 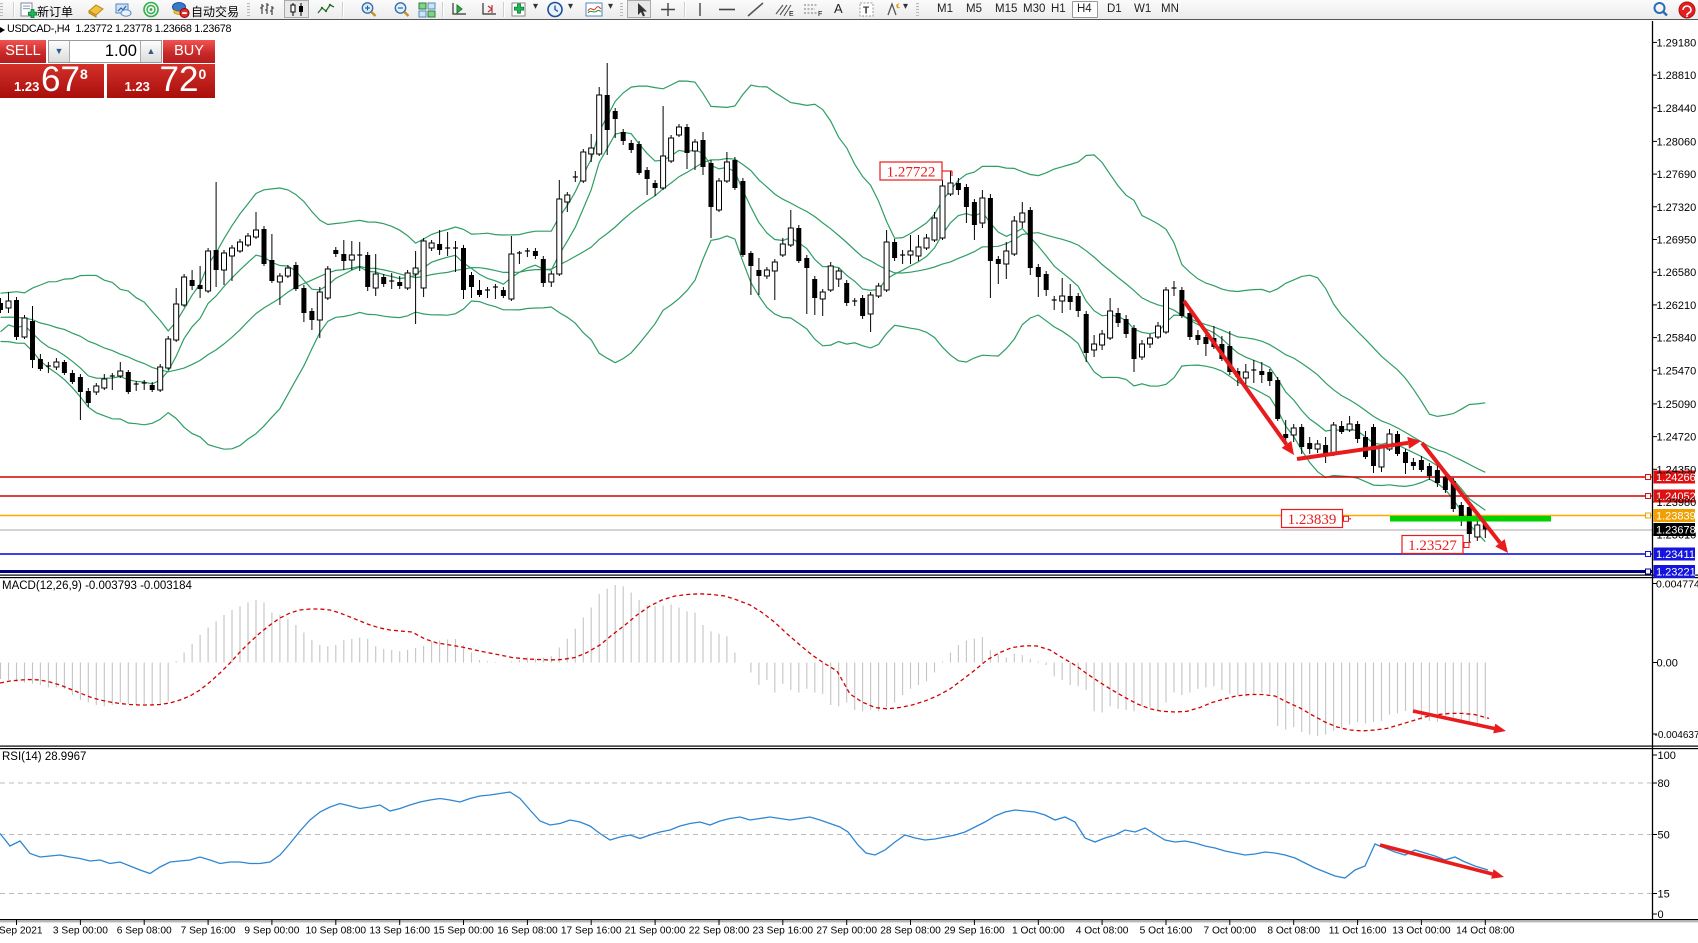 I want to click on svg-text: 15 Sep 00:00, so click(x=463, y=931).